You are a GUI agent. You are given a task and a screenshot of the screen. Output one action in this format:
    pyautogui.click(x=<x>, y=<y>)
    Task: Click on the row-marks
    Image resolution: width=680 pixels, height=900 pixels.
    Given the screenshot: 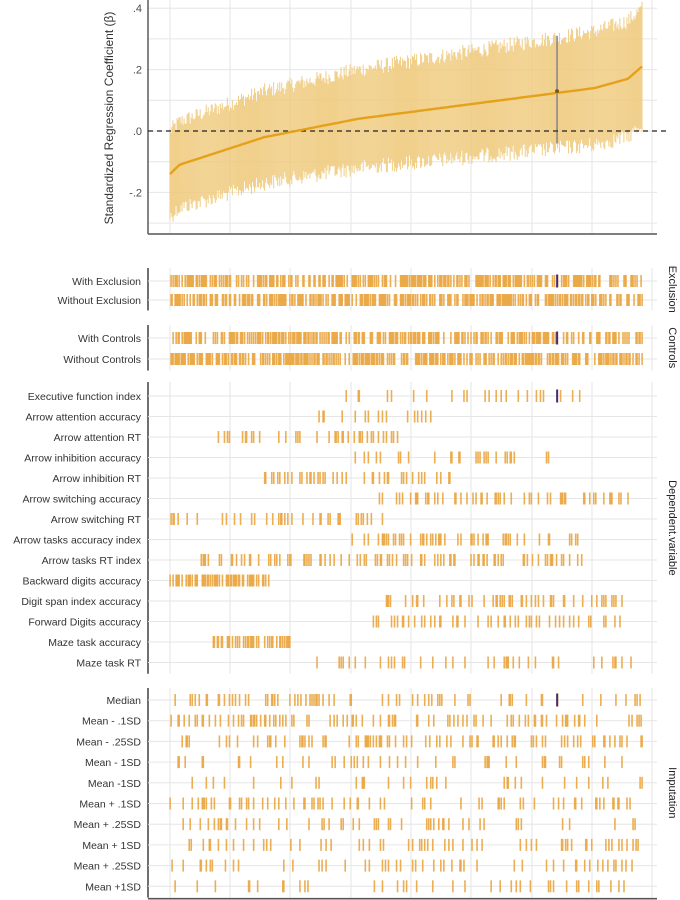 What is the action you would take?
    pyautogui.click(x=399, y=886)
    